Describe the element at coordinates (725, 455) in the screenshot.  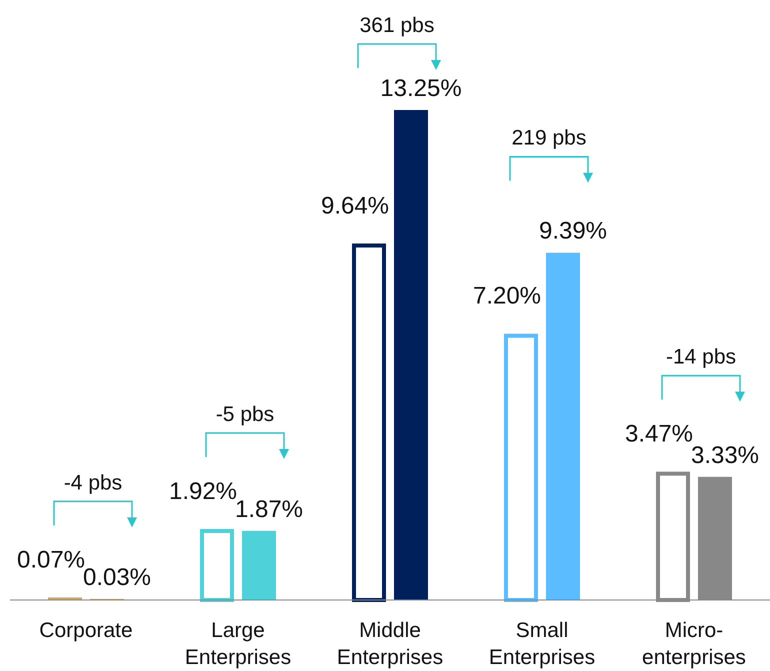
I see `data-label: 3.33%` at that location.